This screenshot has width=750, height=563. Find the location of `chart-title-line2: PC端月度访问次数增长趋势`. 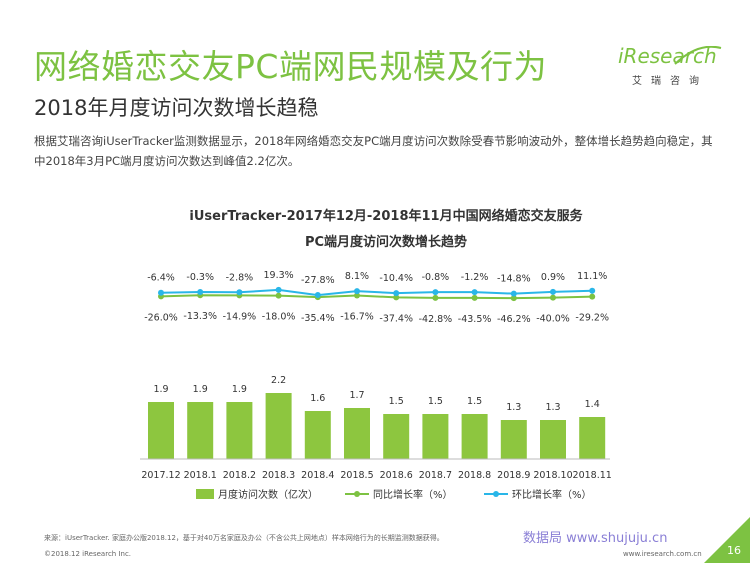

chart-title-line2: PC端月度访问次数增长趋势 is located at coordinates (386, 242).